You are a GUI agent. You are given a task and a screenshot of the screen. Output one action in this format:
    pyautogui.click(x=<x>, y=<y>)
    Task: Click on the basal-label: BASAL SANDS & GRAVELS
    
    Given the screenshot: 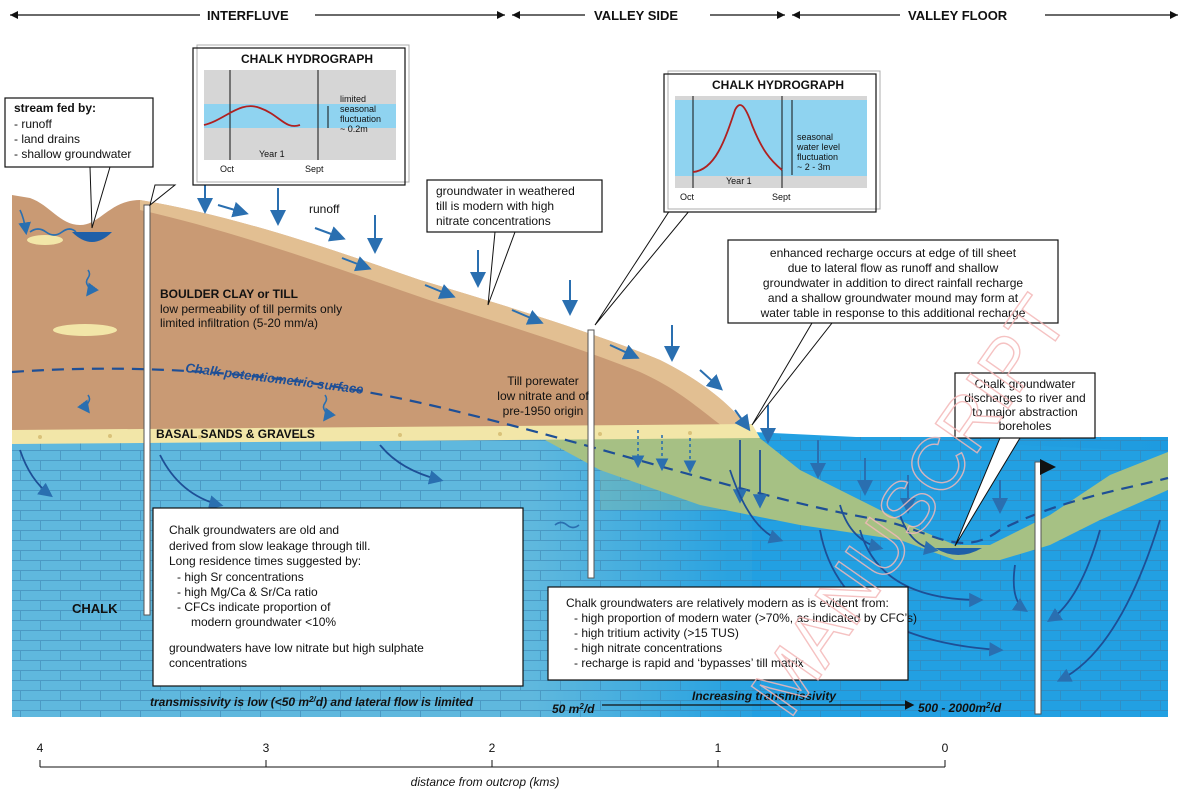 What is the action you would take?
    pyautogui.click(x=235, y=434)
    